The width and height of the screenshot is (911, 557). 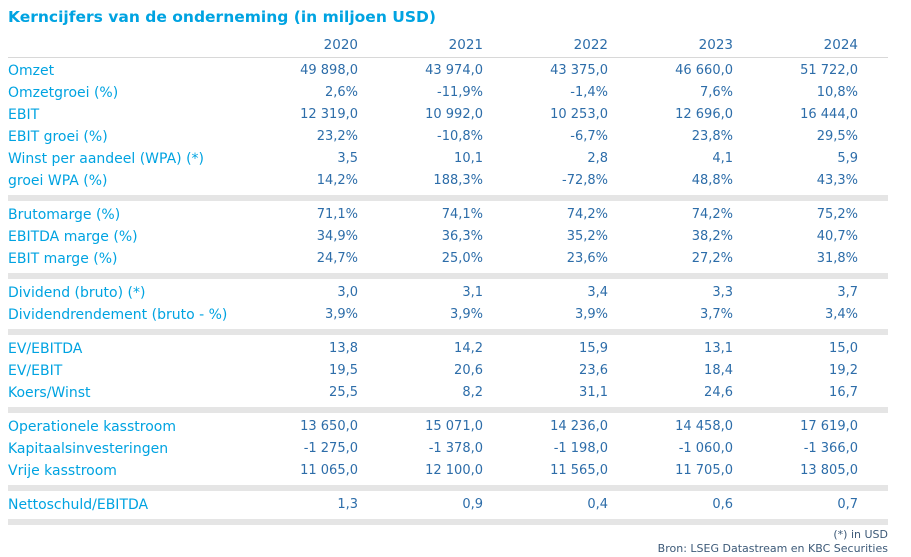 What do you see at coordinates (329, 426) in the screenshot?
I see `cell-value: 13 650,0` at bounding box center [329, 426].